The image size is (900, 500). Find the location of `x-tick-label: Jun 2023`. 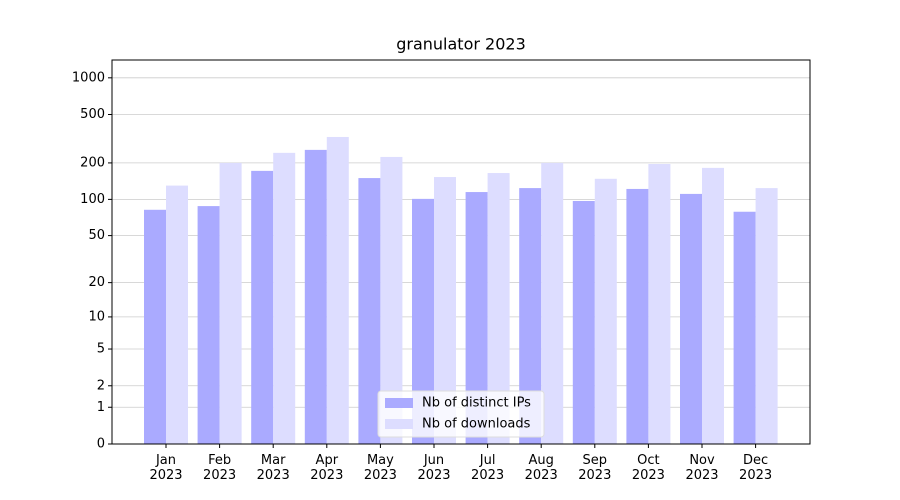

x-tick-label: Jun 2023 is located at coordinates (434, 468).